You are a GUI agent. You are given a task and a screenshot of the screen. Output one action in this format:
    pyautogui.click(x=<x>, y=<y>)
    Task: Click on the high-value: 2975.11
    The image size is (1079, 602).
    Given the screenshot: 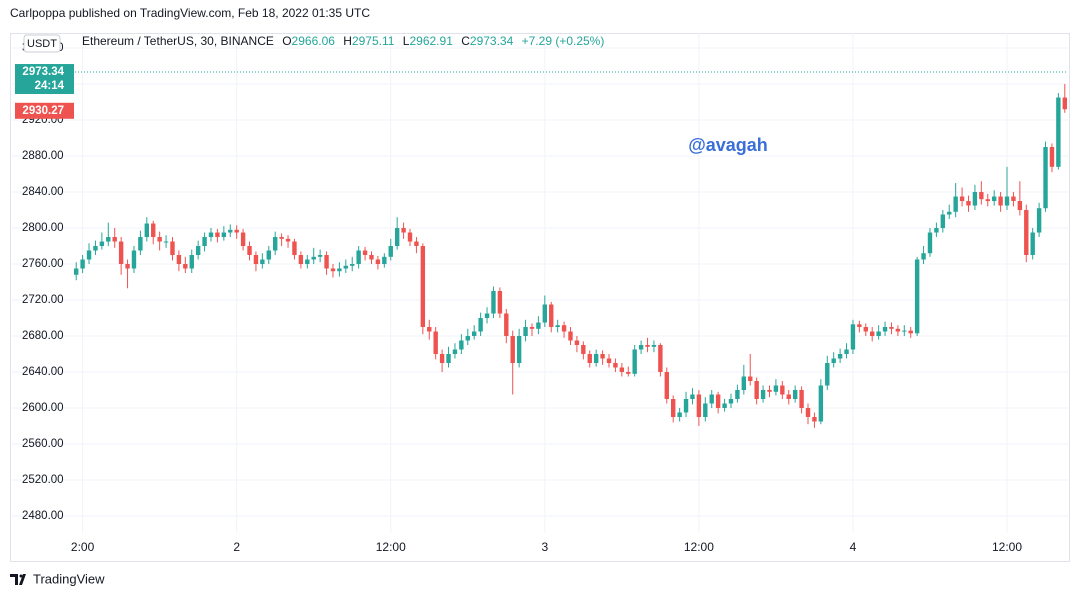 What is the action you would take?
    pyautogui.click(x=373, y=41)
    